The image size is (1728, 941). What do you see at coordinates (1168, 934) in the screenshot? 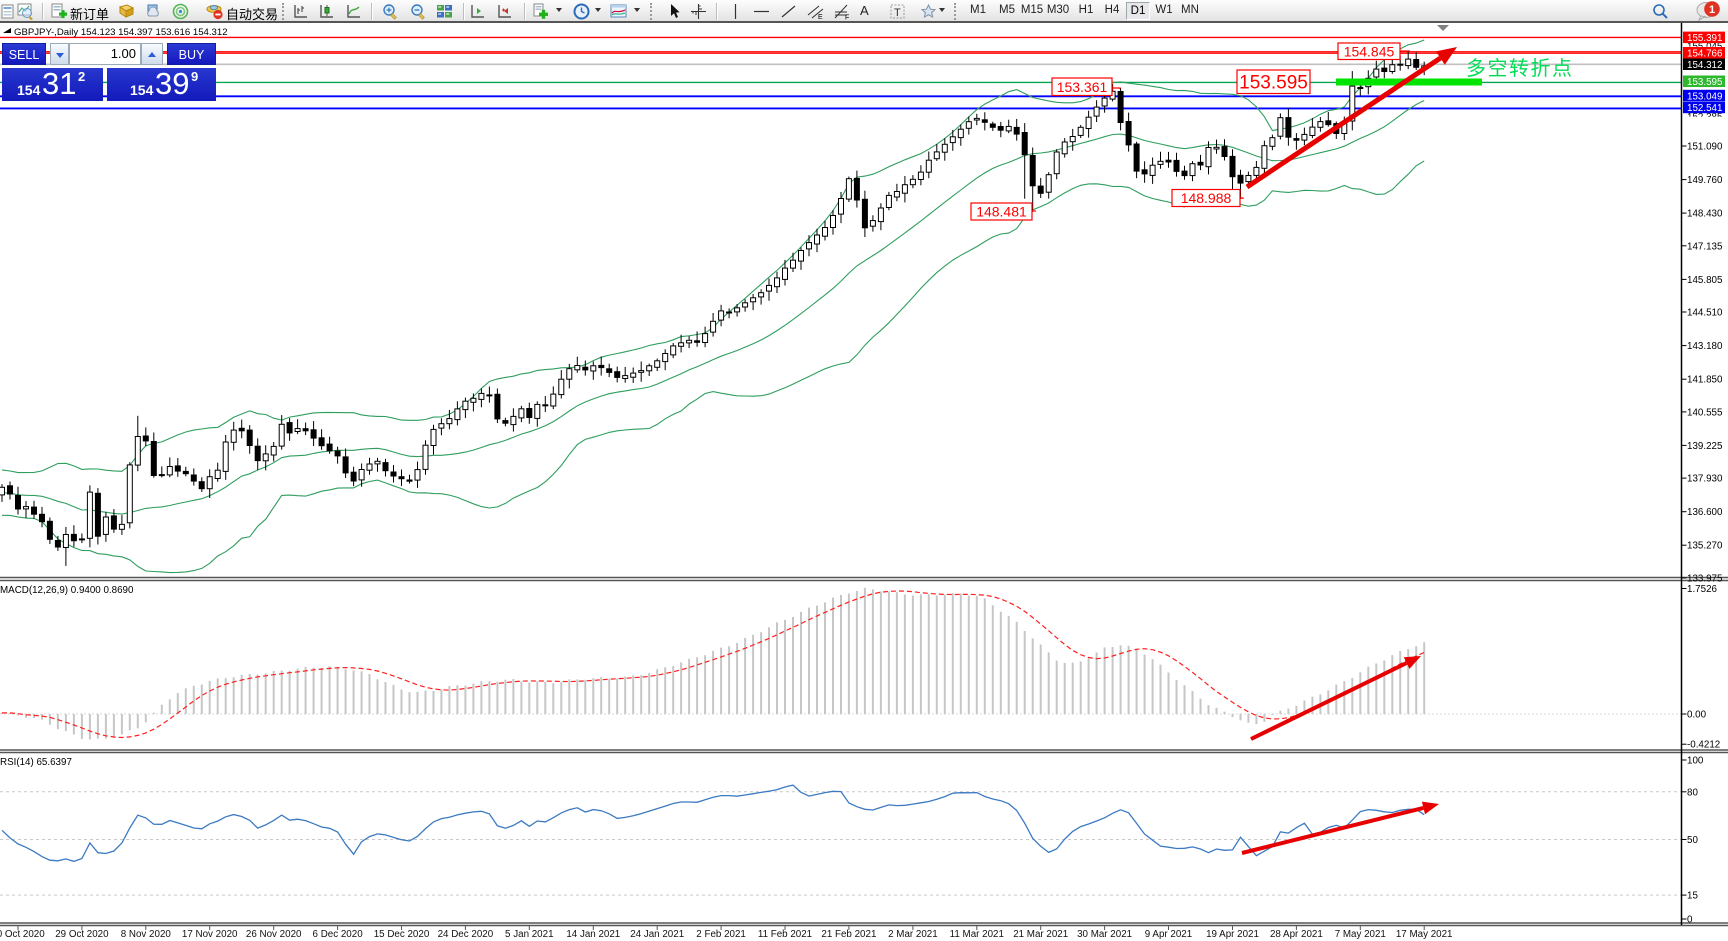
I see `svg-text: 9 Apr 2021` at bounding box center [1168, 934].